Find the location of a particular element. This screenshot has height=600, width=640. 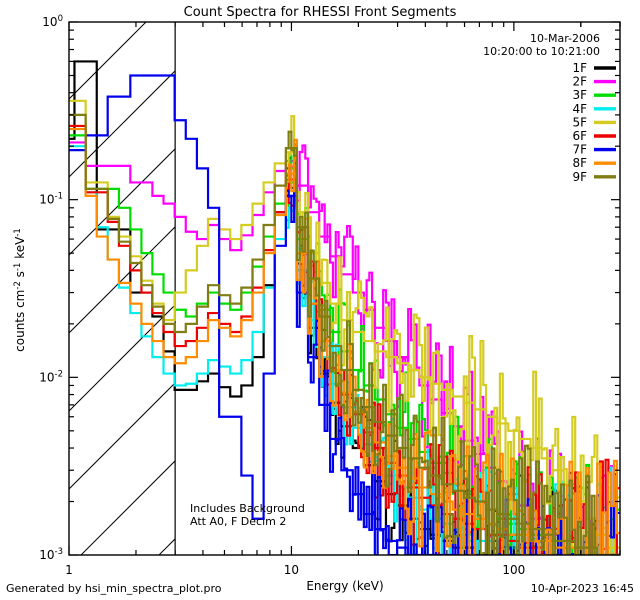

y-axis-label-sup3: -1 is located at coordinates (18, 232).